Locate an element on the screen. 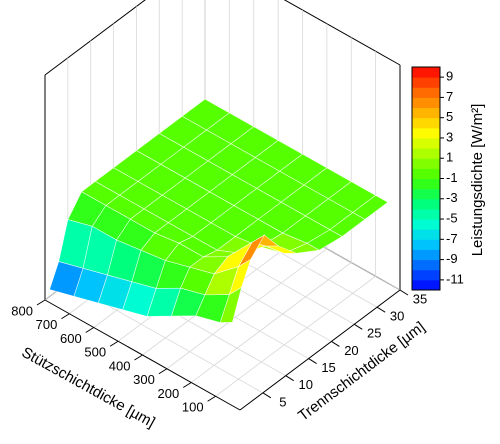 This screenshot has width=500, height=444. y-tick-label: 500 is located at coordinates (95, 352).